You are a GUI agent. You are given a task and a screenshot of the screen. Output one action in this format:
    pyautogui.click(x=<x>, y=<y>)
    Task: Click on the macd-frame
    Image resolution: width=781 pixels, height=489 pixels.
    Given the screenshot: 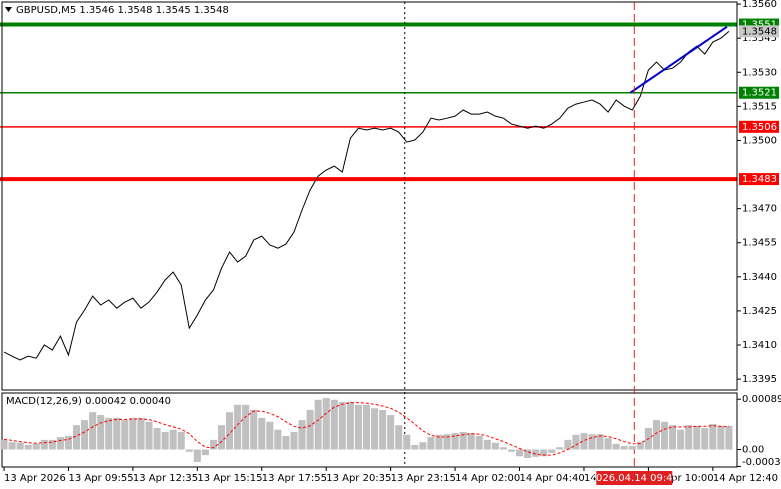 What is the action you would take?
    pyautogui.click(x=369, y=430)
    